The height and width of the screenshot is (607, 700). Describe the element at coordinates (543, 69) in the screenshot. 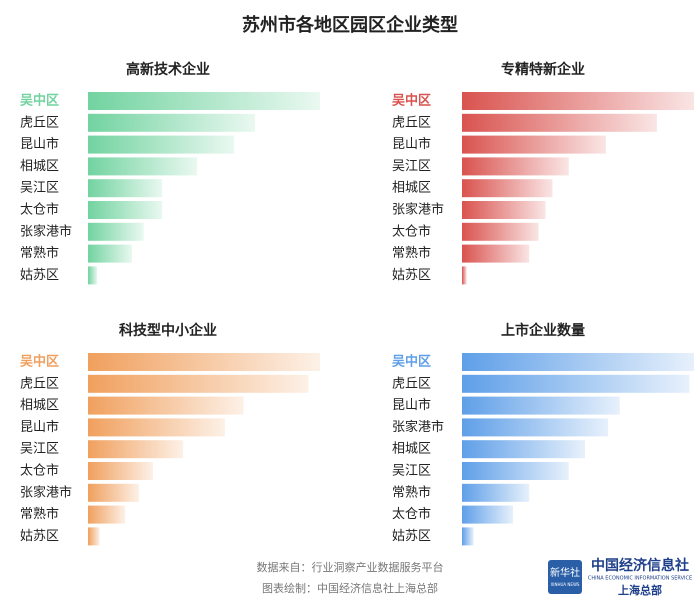

I see `panel-title: 专精特新企业` at that location.